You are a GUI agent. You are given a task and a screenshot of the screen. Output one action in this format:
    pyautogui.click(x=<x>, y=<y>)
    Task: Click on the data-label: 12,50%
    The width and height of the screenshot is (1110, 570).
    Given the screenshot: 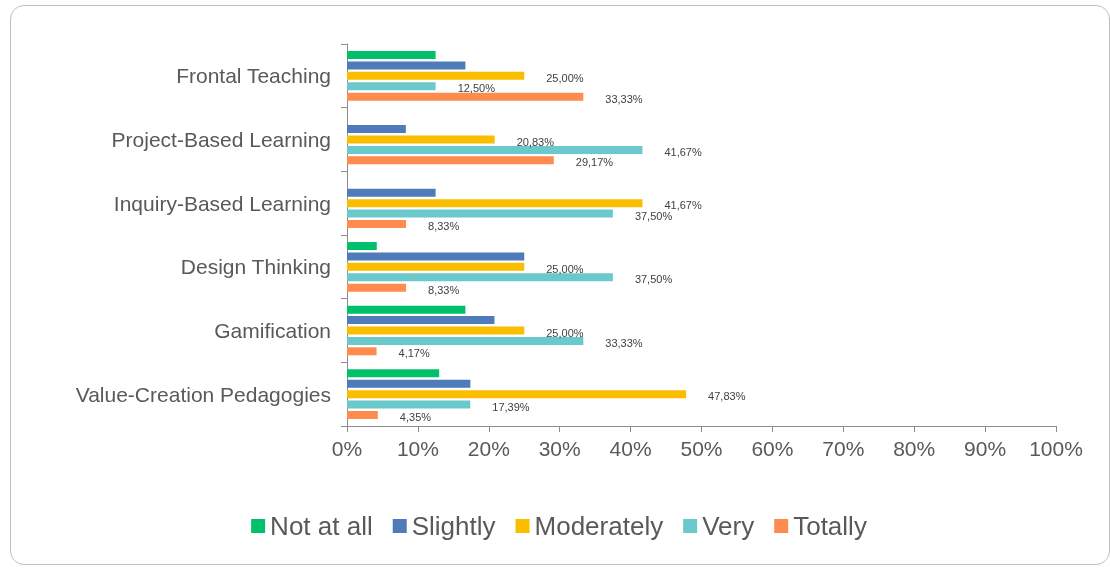 What is the action you would take?
    pyautogui.click(x=476, y=88)
    